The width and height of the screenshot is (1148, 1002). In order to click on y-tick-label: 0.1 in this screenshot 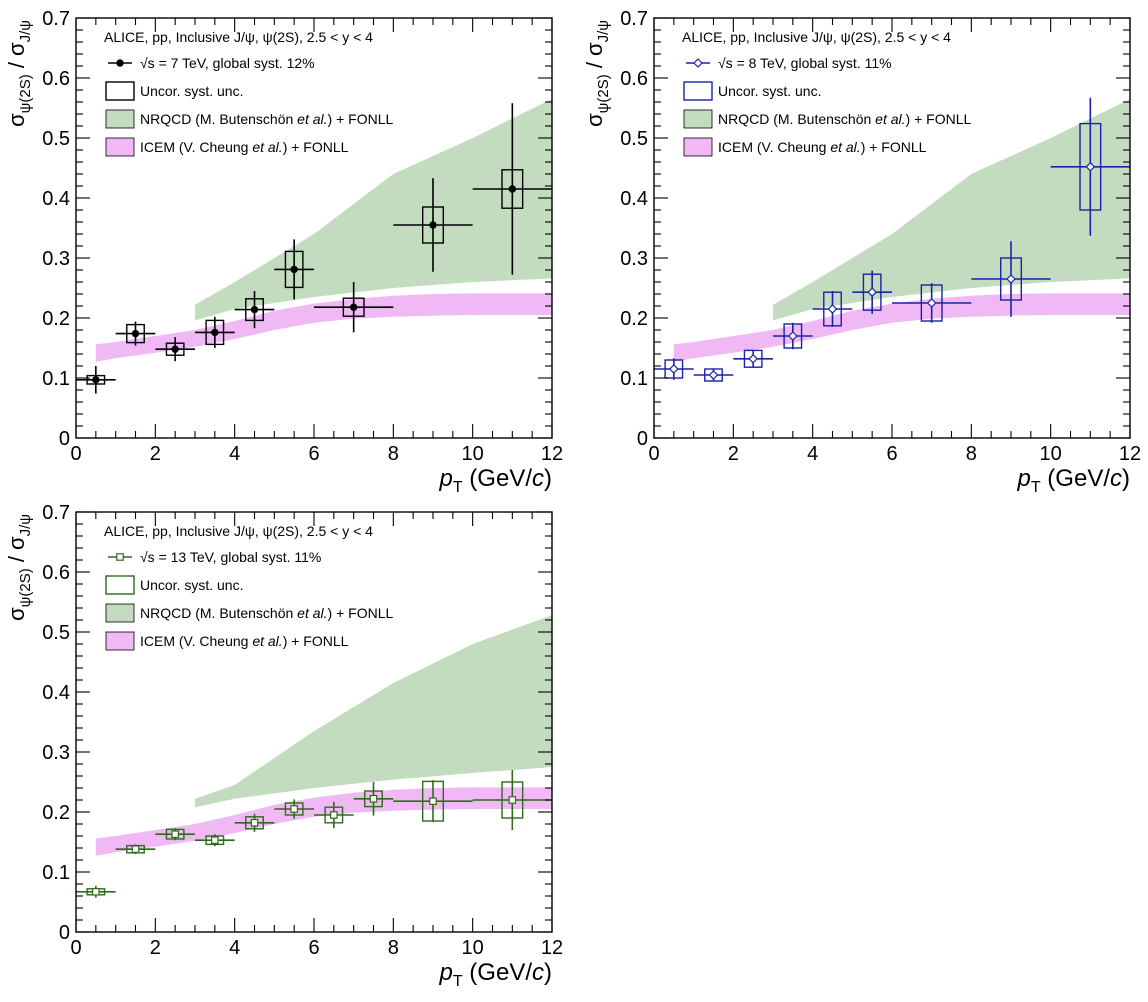, I will do `click(56, 379)`.